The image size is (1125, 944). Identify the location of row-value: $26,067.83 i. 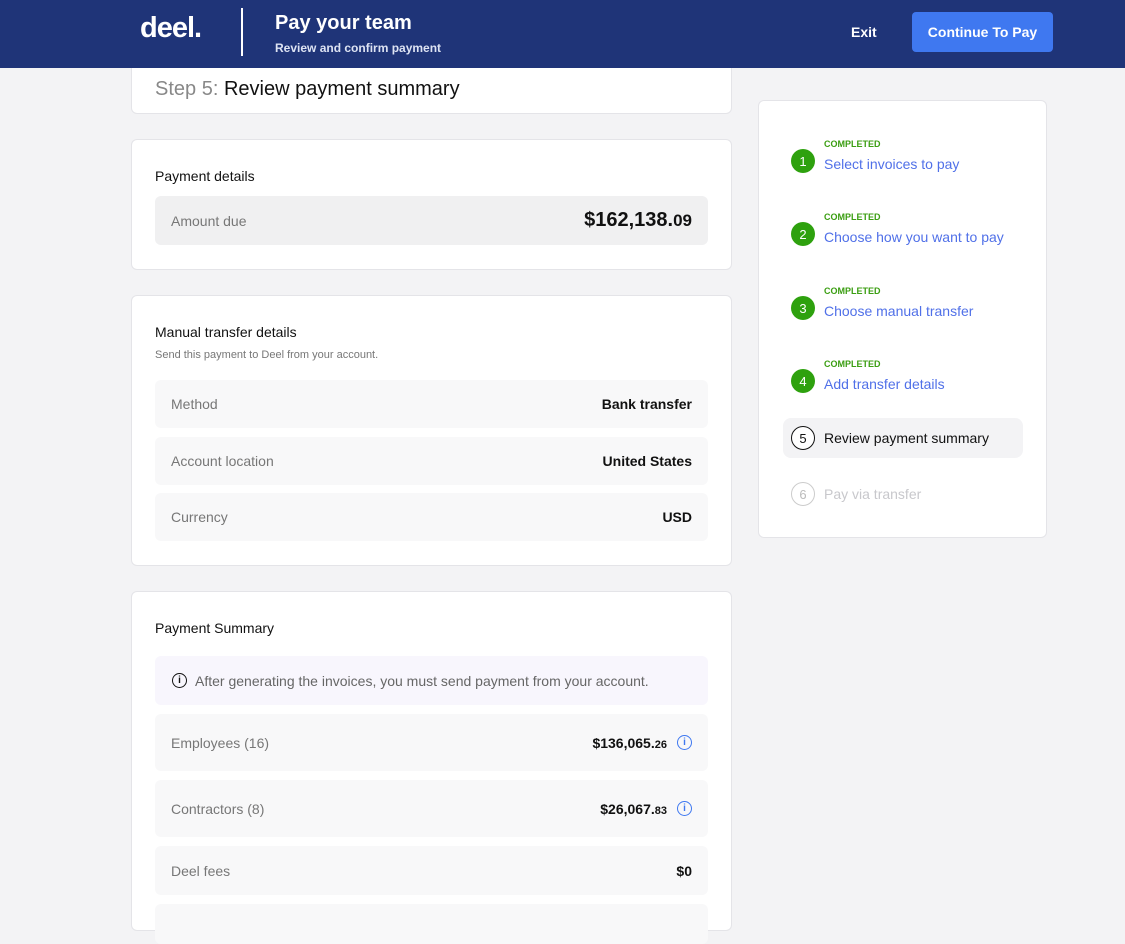
(646, 809).